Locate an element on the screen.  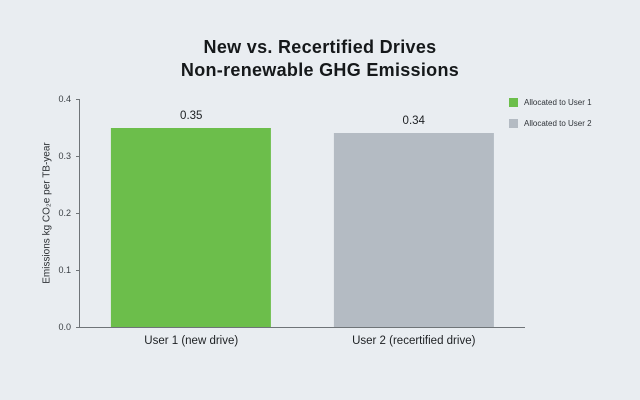
y-tick-label: 0.4 is located at coordinates (64, 99).